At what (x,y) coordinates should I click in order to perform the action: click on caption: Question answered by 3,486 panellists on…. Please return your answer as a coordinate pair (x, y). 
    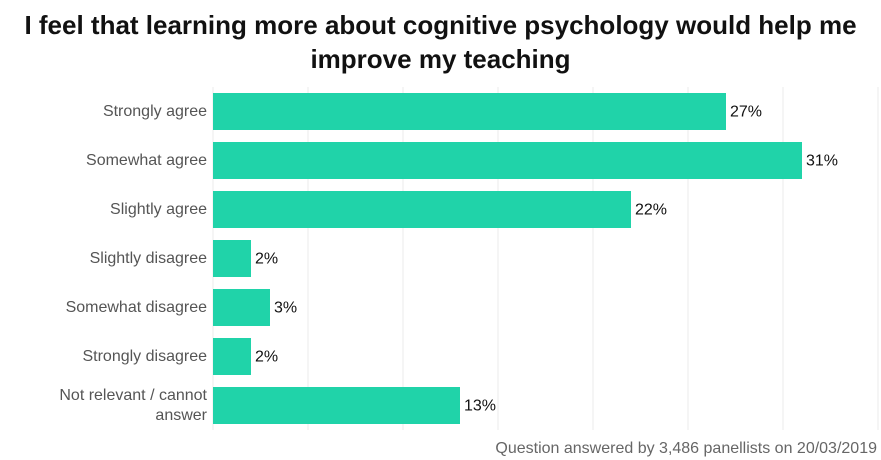
    Looking at the image, I should click on (686, 448).